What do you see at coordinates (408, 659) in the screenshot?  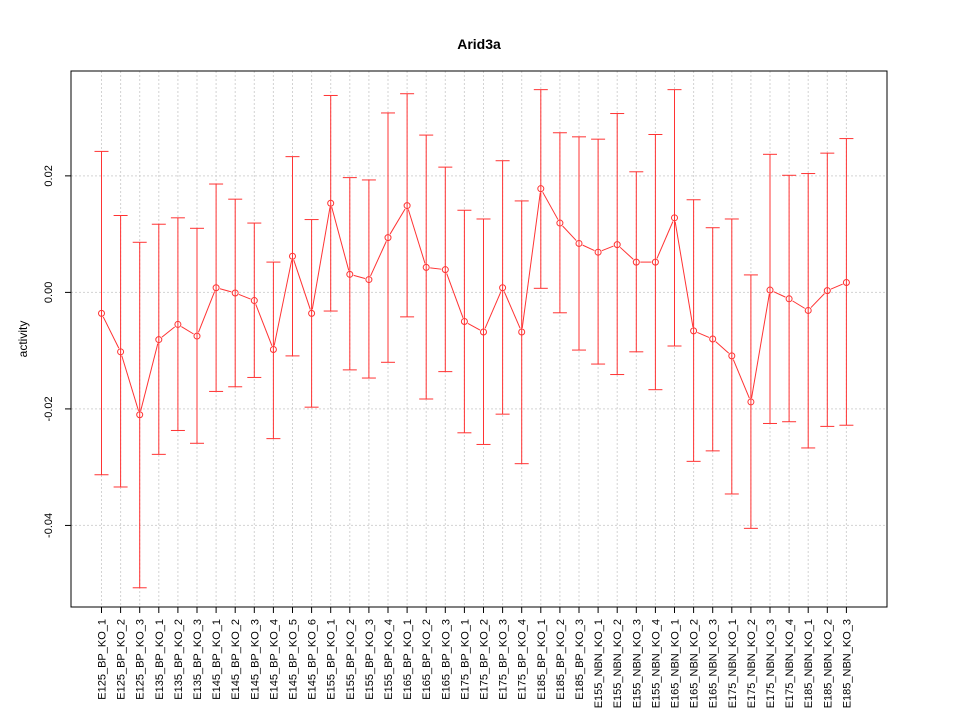 I see `x-tick-label: E165_BP_KO_1` at bounding box center [408, 659].